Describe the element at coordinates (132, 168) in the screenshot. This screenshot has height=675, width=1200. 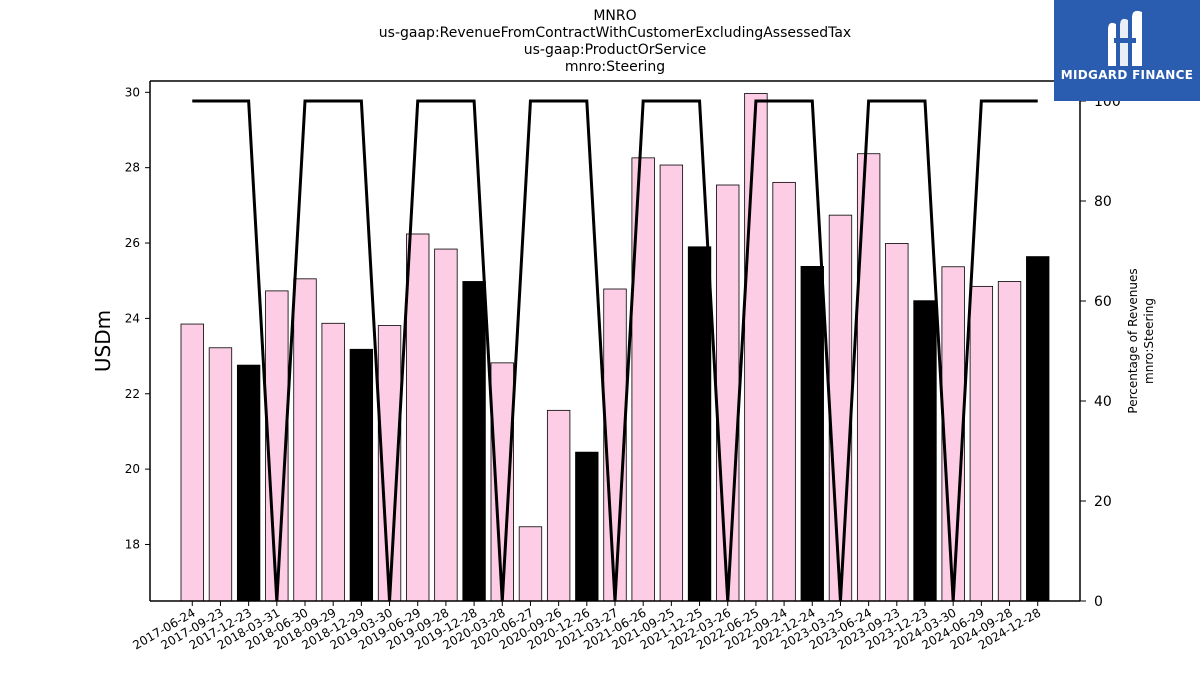
I see `y-tick-label: 28` at that location.